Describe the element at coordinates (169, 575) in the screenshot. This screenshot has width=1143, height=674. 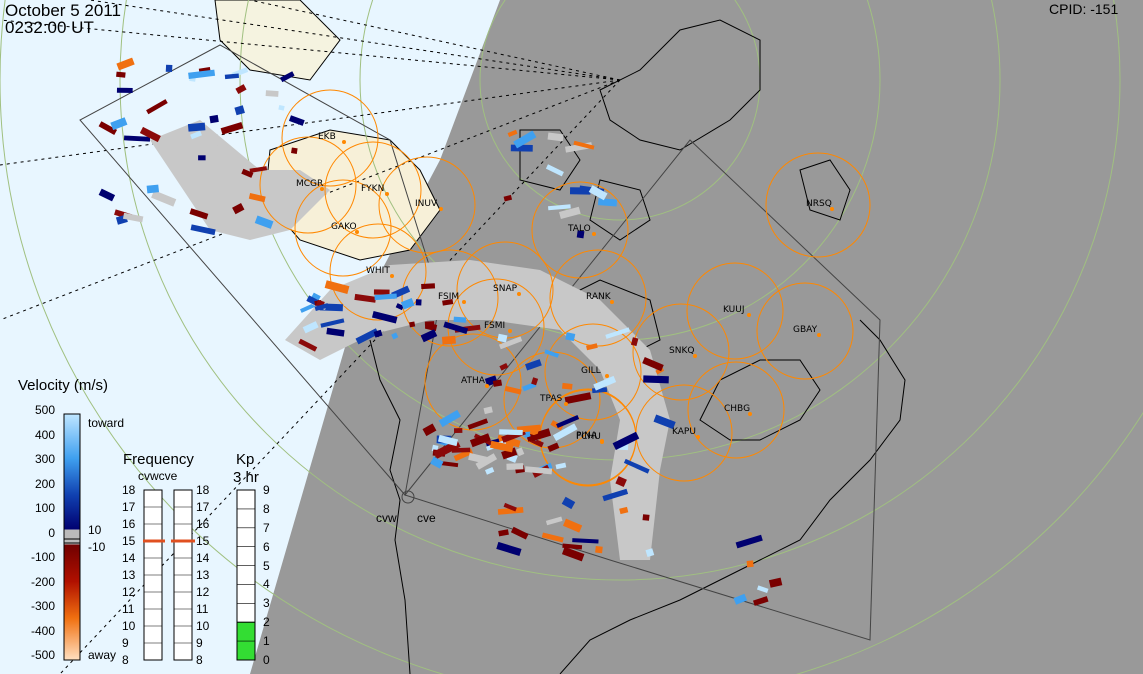
I see `frequency-bars` at that location.